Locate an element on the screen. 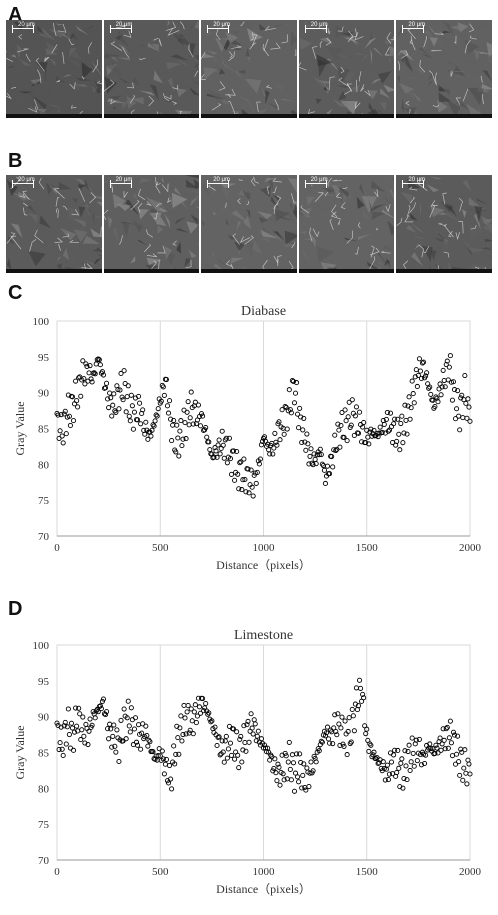  y-tick-label: 85 is located at coordinates (44, 754).